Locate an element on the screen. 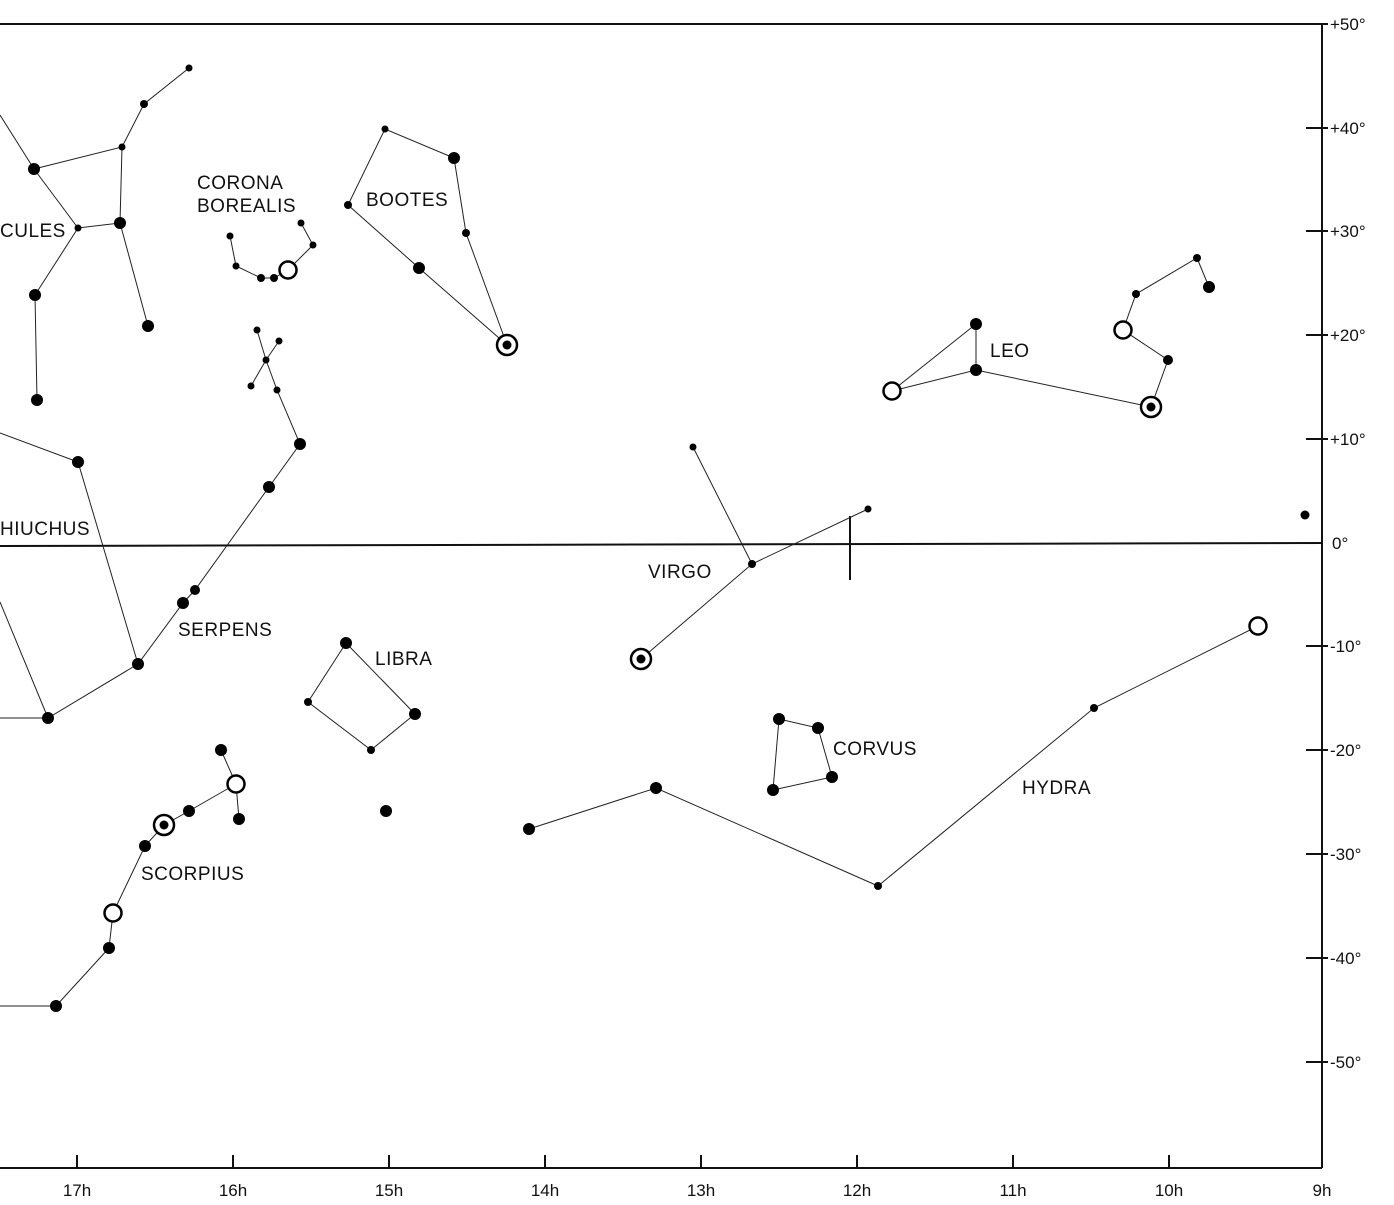 This screenshot has width=1394, height=1205. dec-label: -40° is located at coordinates (1345, 958).